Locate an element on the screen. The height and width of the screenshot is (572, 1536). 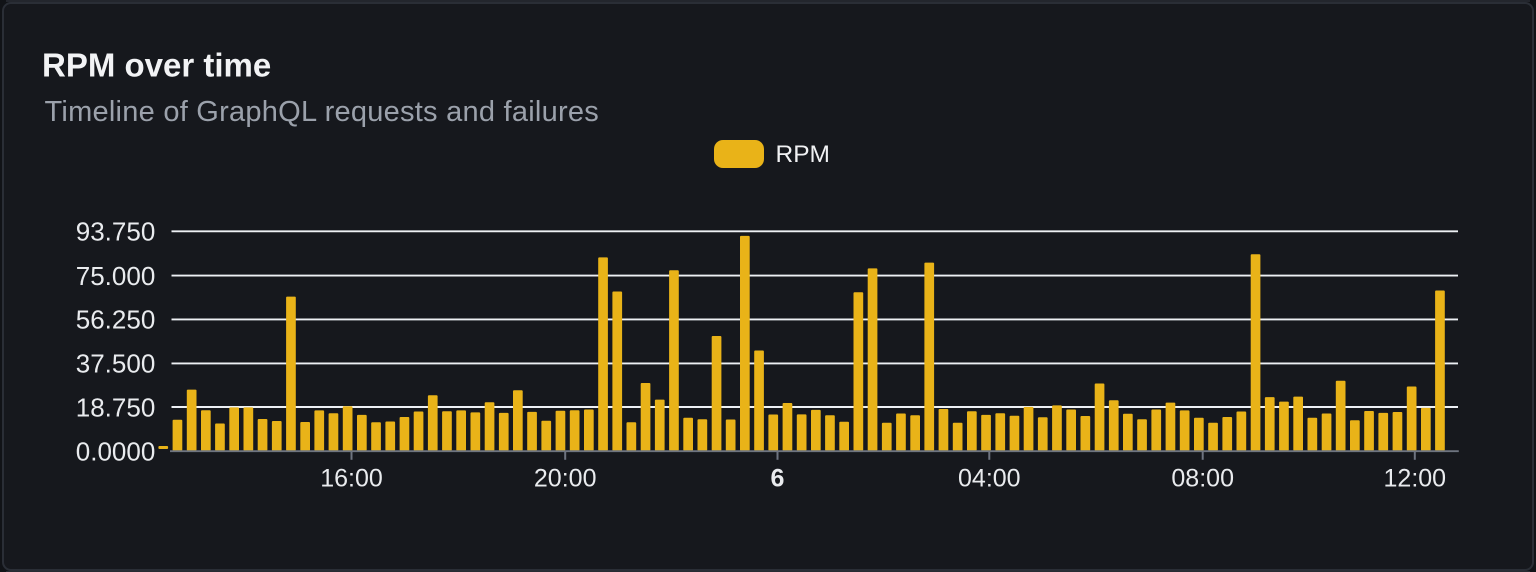
svg-text: 16:00 is located at coordinates (351, 478).